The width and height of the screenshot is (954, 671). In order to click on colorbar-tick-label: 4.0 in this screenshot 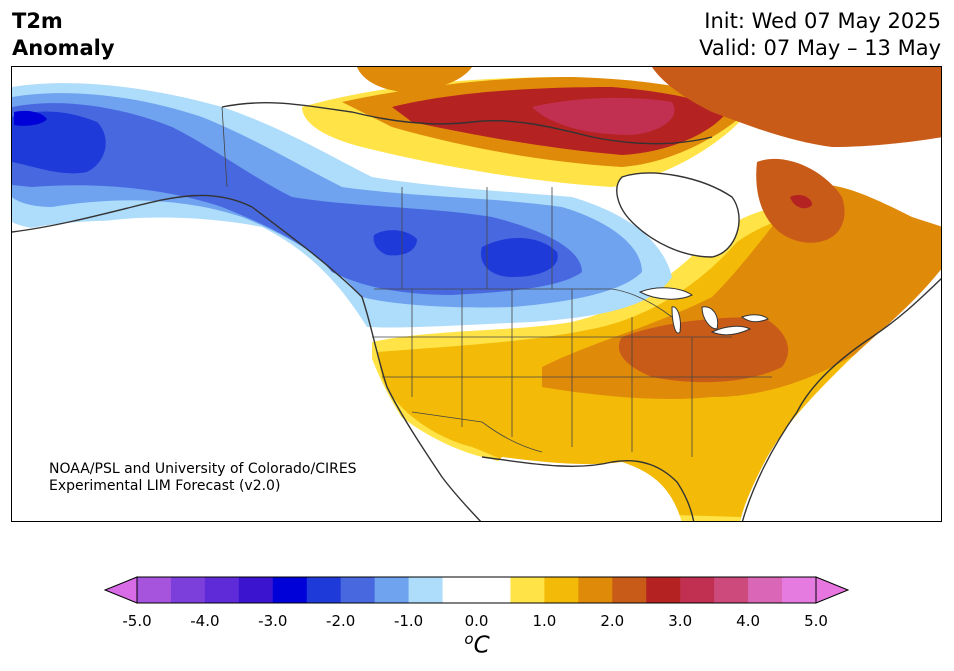, I will do `click(748, 621)`.